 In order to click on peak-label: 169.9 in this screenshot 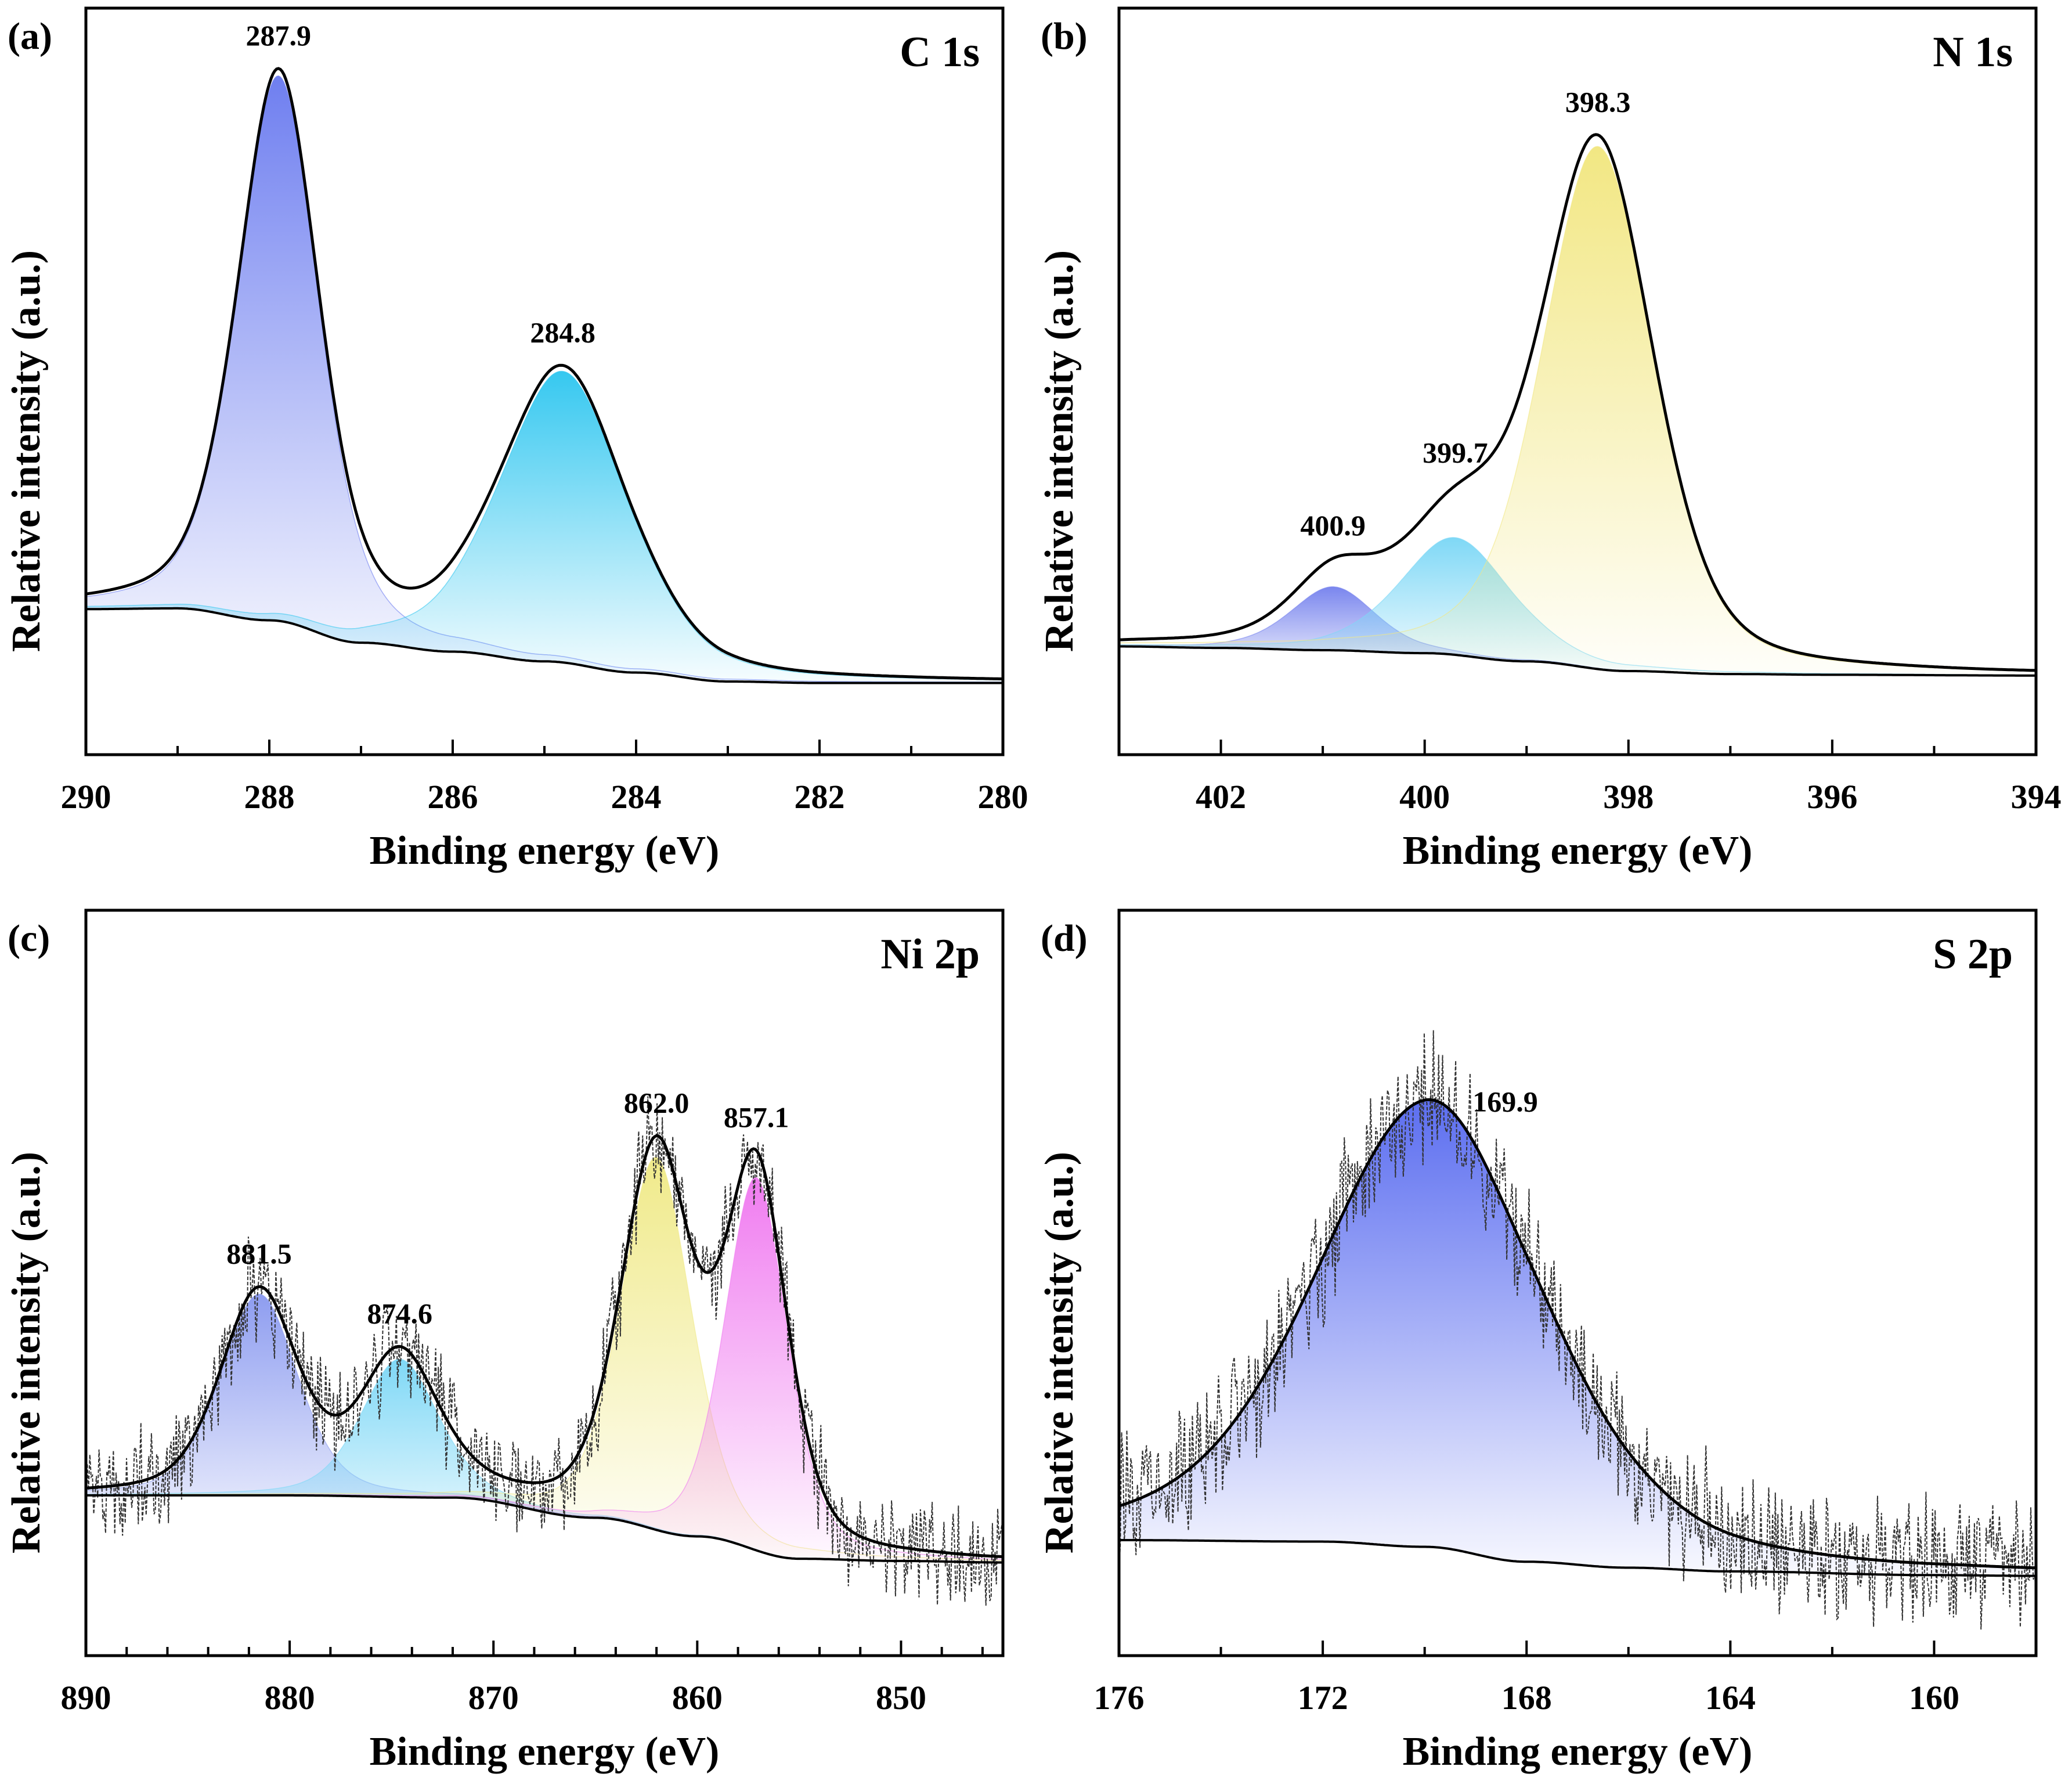, I will do `click(1505, 1101)`.